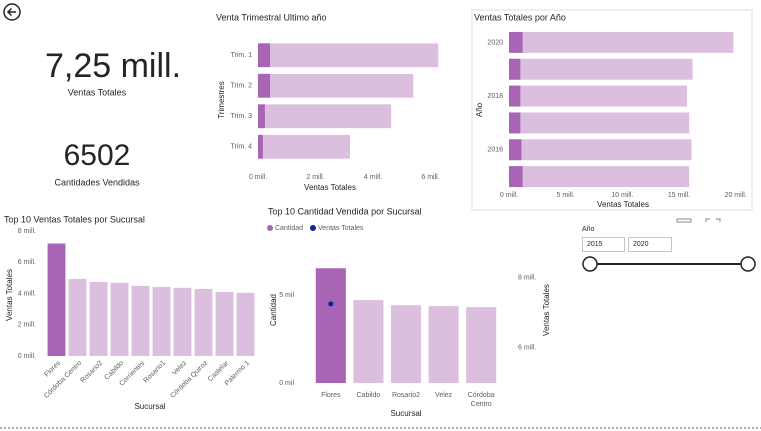  What do you see at coordinates (650, 244) in the screenshot?
I see `slicer-end: 2020` at bounding box center [650, 244].